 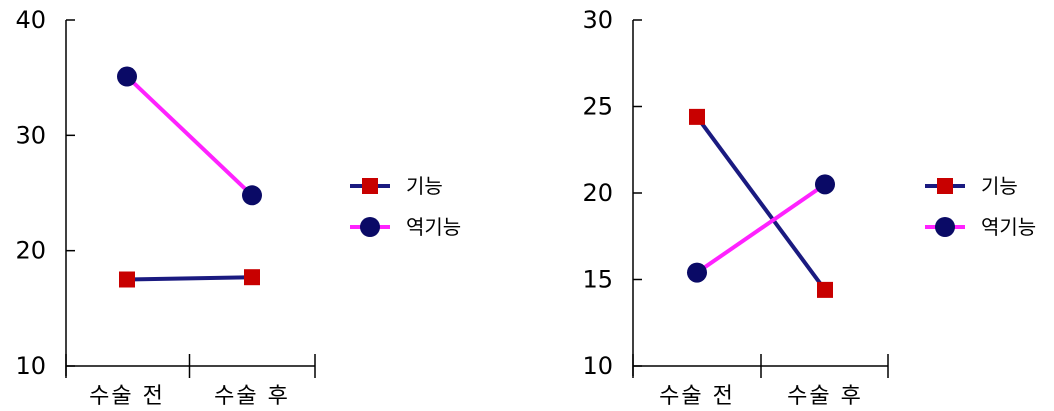 I want to click on y-tick-label: 15, so click(x=597, y=280).